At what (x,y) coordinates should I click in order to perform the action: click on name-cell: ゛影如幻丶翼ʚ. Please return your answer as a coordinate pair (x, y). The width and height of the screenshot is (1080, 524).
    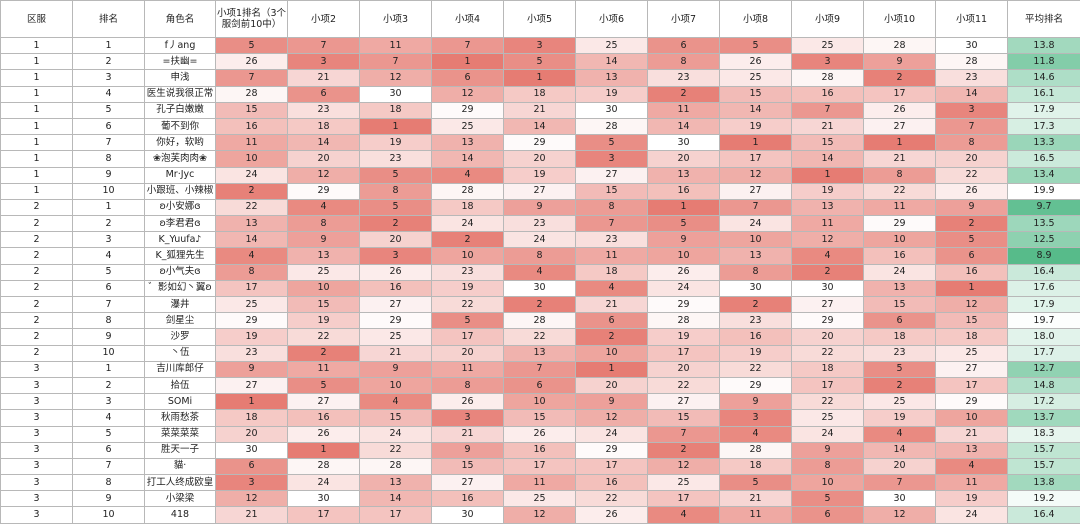
    Looking at the image, I should click on (180, 288).